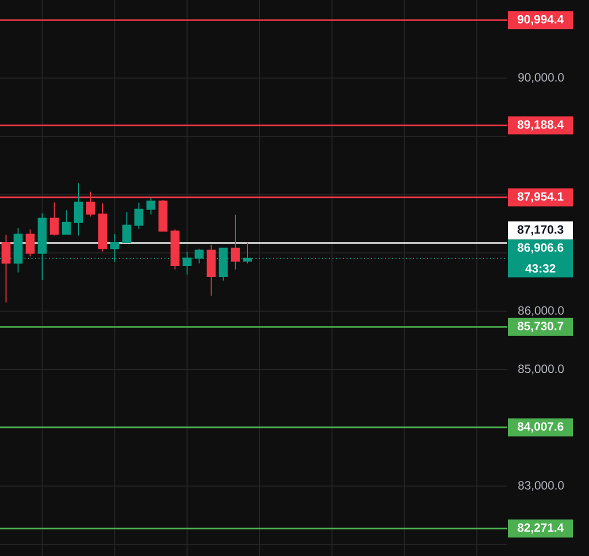  What do you see at coordinates (541, 486) in the screenshot?
I see `y-tick-label: 83,000.0` at bounding box center [541, 486].